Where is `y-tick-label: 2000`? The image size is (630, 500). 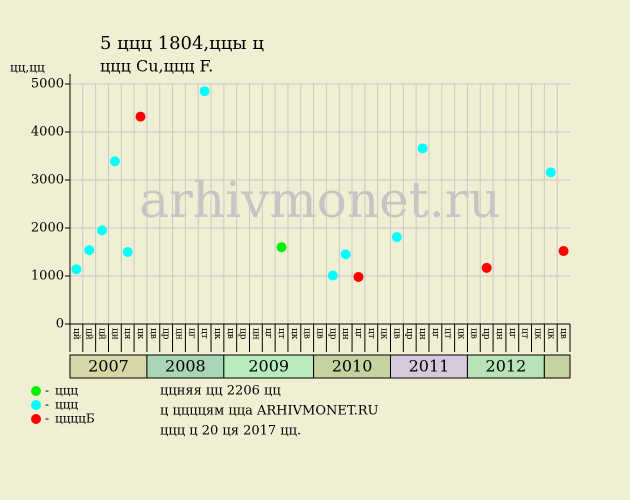
y-tick-label: 2000 is located at coordinates (47, 228).